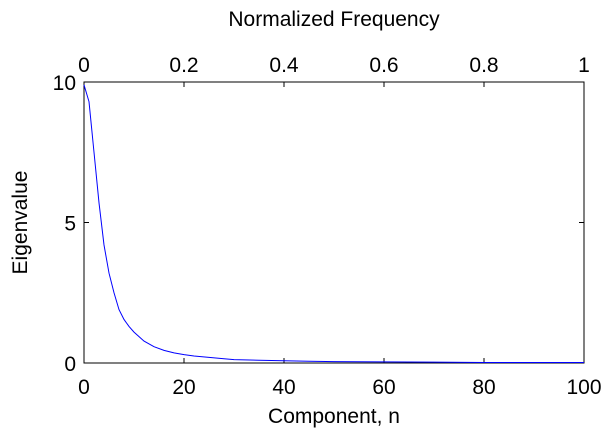  What do you see at coordinates (183, 65) in the screenshot?
I see `top-tick-label: 0.2` at bounding box center [183, 65].